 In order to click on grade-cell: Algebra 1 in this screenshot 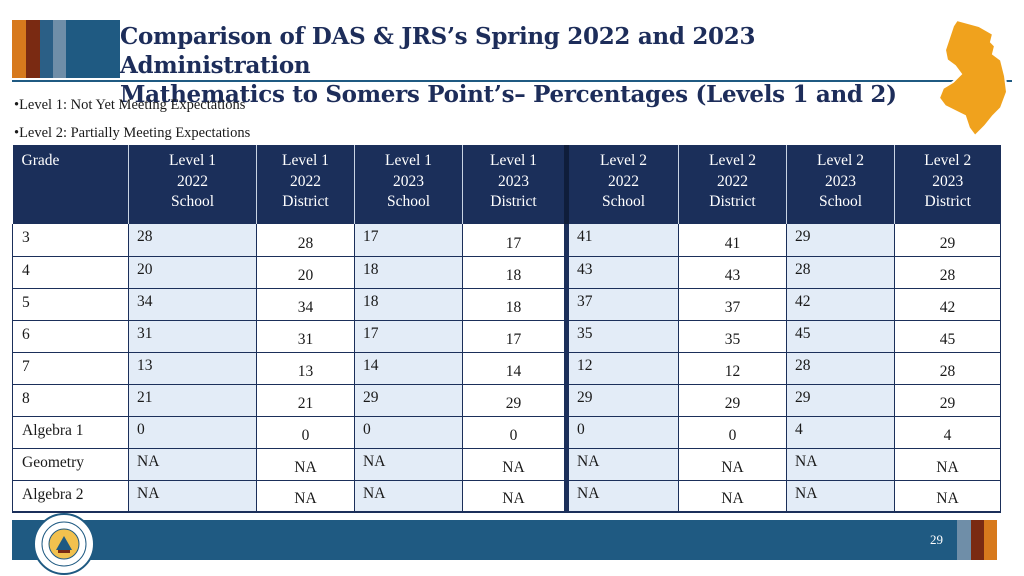, I will do `click(70, 432)`.